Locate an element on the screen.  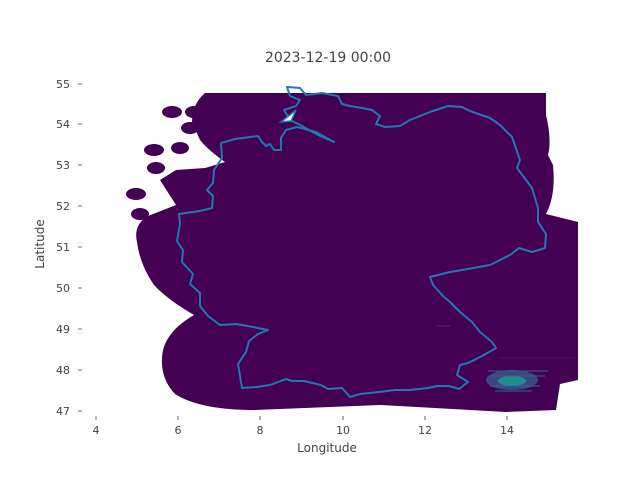
x-axis-label: Longitude is located at coordinates (327, 448).